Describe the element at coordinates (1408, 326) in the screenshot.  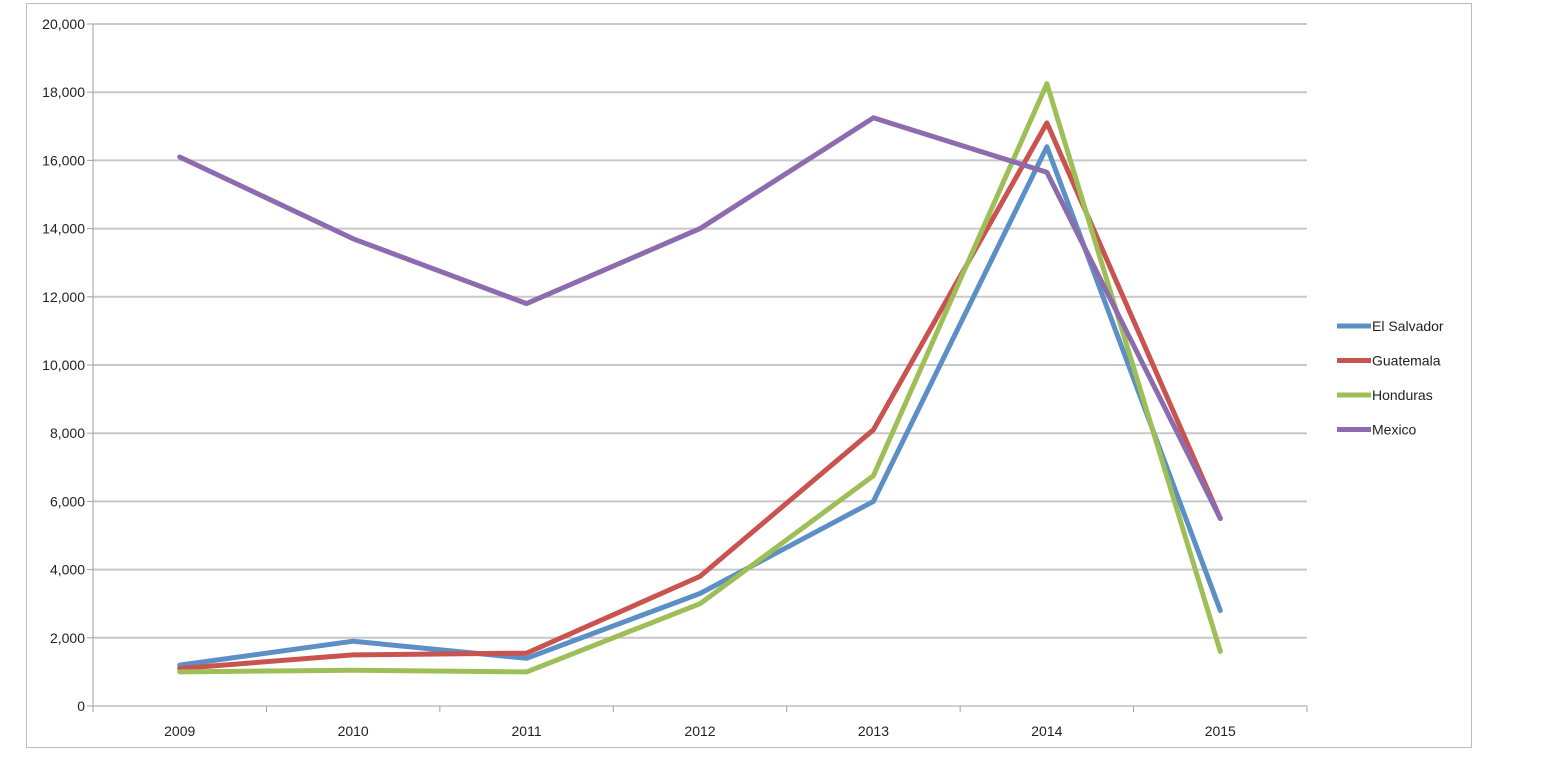
I see `legend-label-el-salvador: El Salvador` at that location.